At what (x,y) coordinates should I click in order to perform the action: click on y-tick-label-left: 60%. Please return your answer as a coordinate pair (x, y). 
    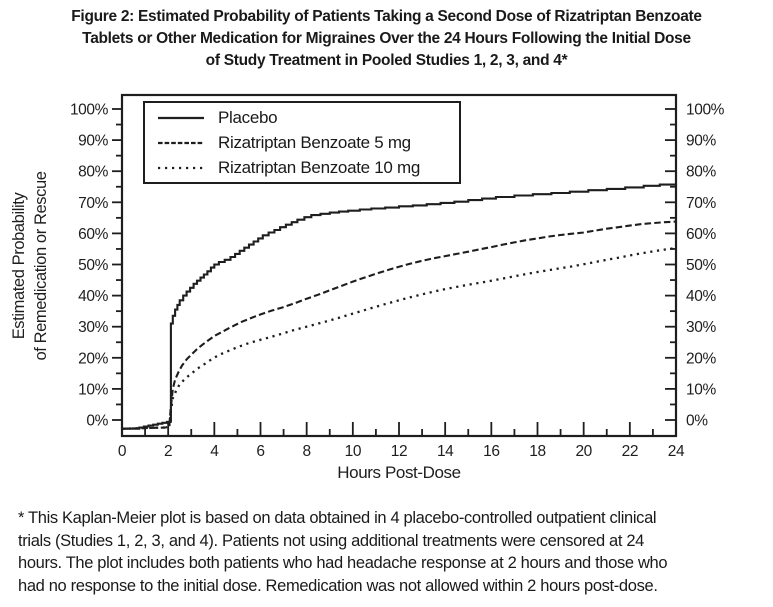
    Looking at the image, I should click on (93, 234).